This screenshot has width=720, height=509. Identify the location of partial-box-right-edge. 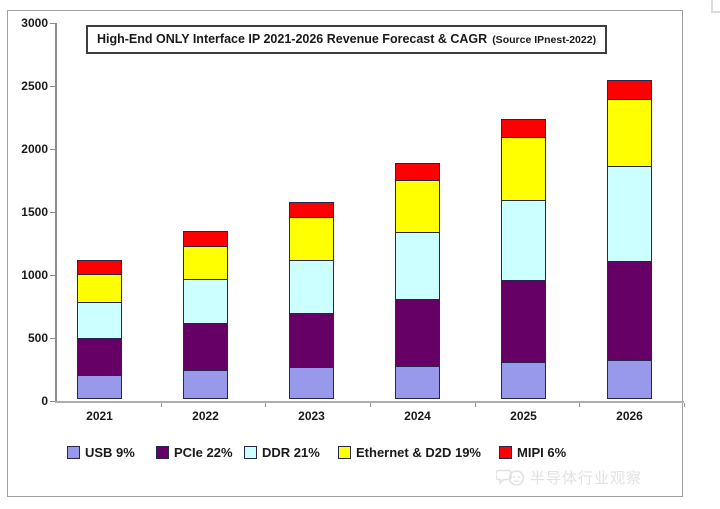
(715, 6).